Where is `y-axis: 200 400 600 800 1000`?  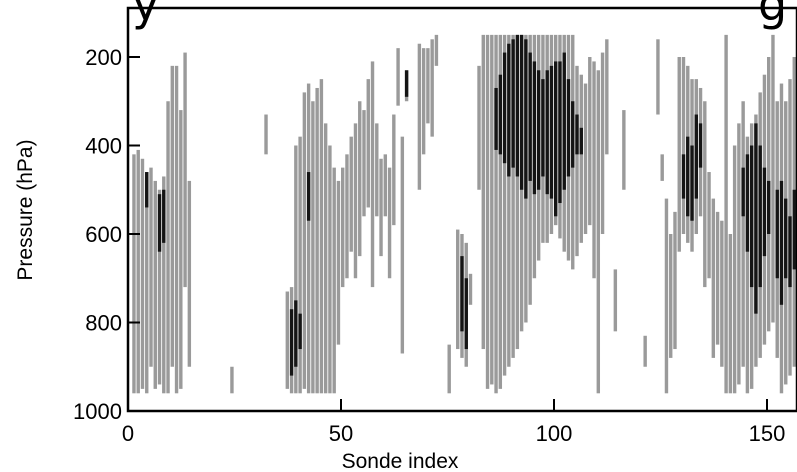 y-axis: 200 400 600 800 1000 is located at coordinates (106, 234).